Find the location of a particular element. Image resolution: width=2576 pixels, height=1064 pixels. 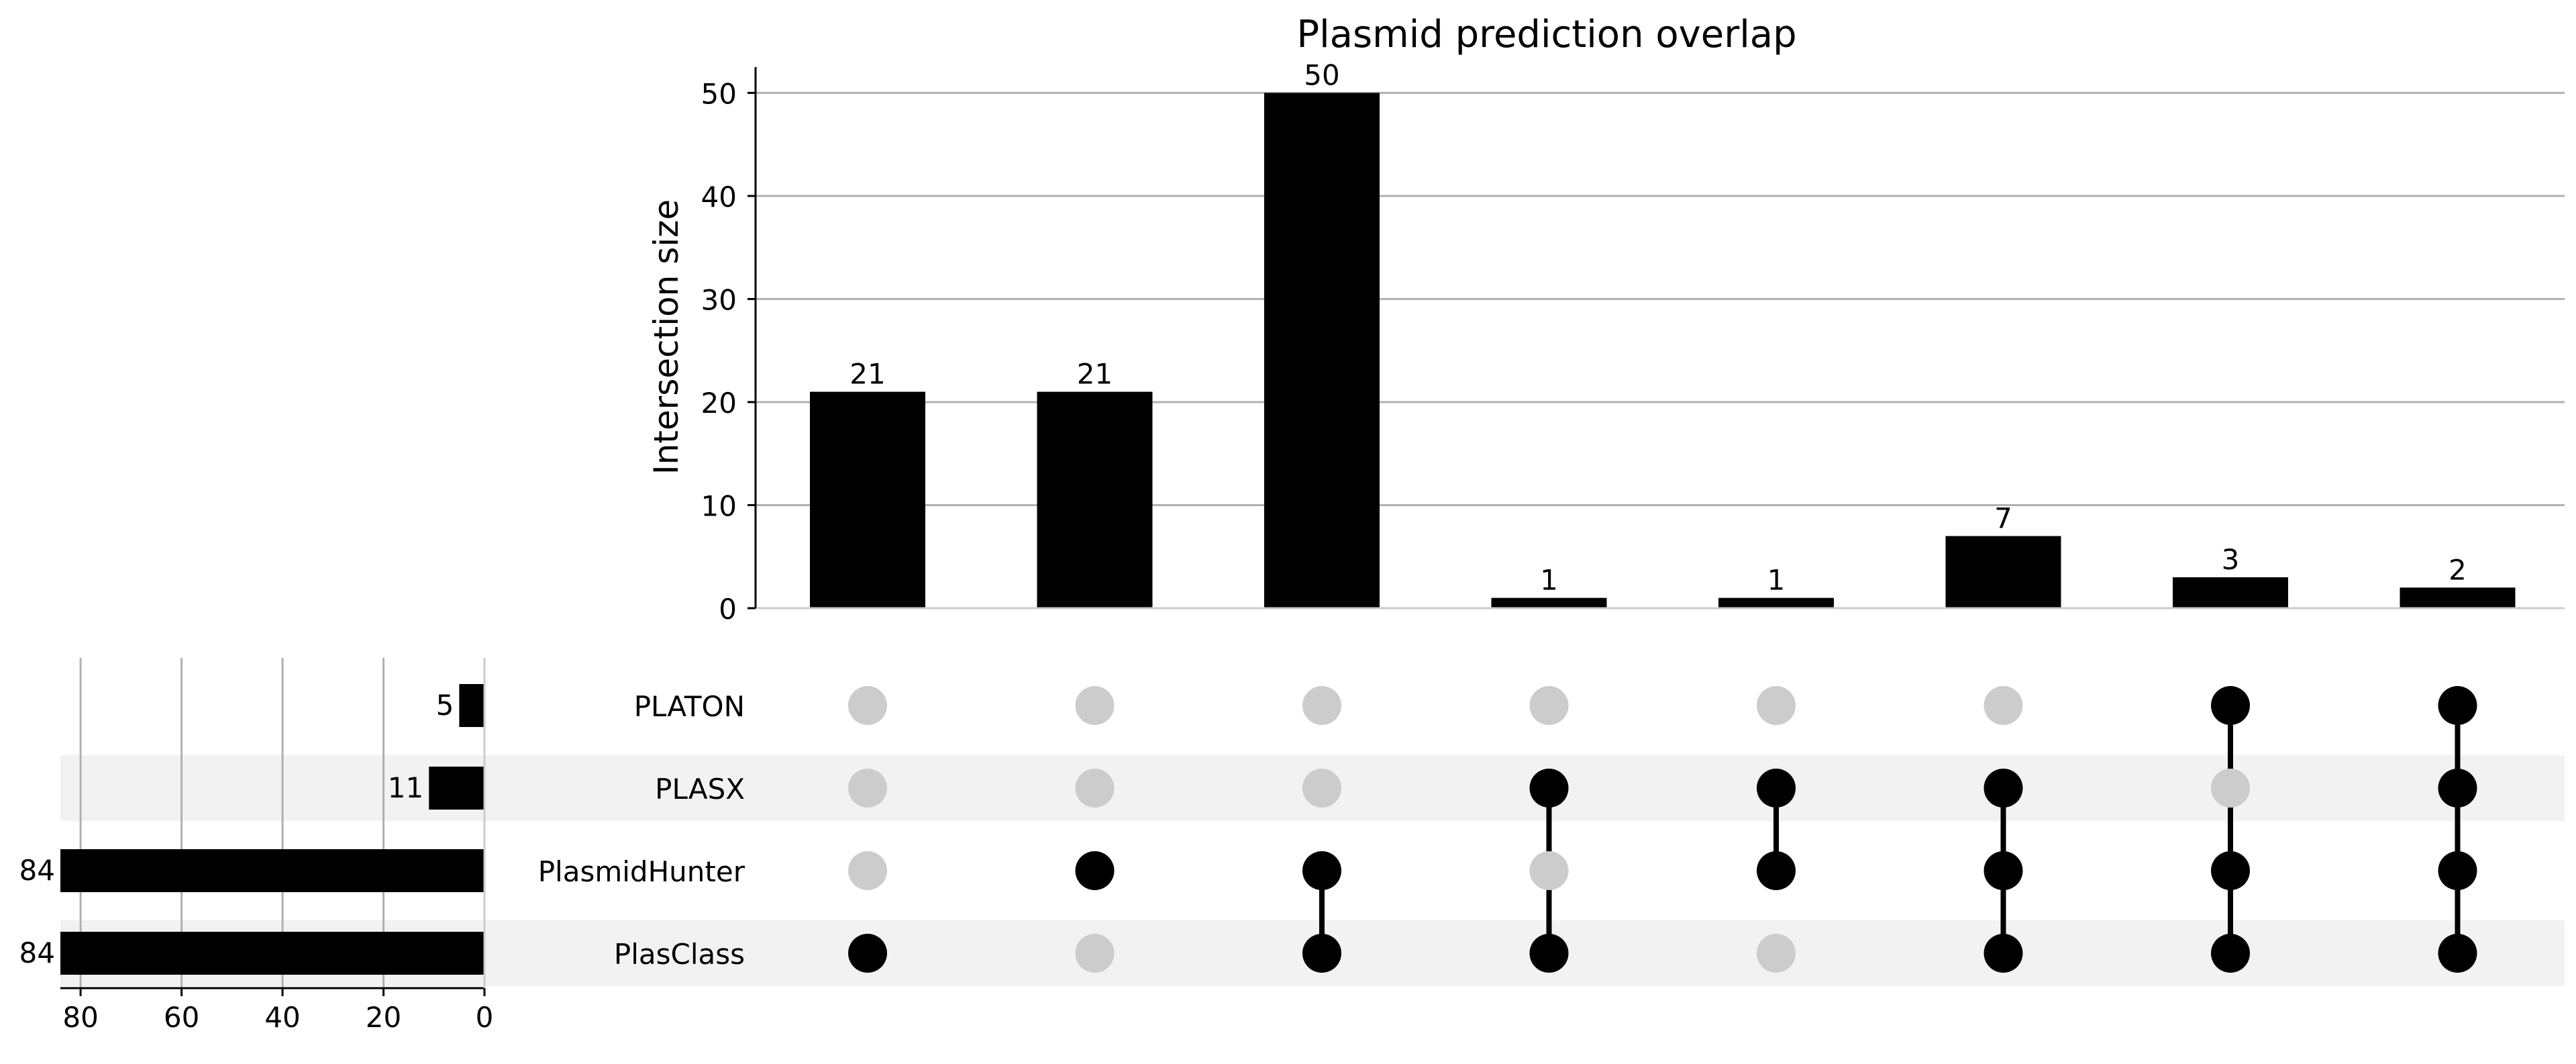

chart-title: Plasmid prediction overlap is located at coordinates (1546, 34).